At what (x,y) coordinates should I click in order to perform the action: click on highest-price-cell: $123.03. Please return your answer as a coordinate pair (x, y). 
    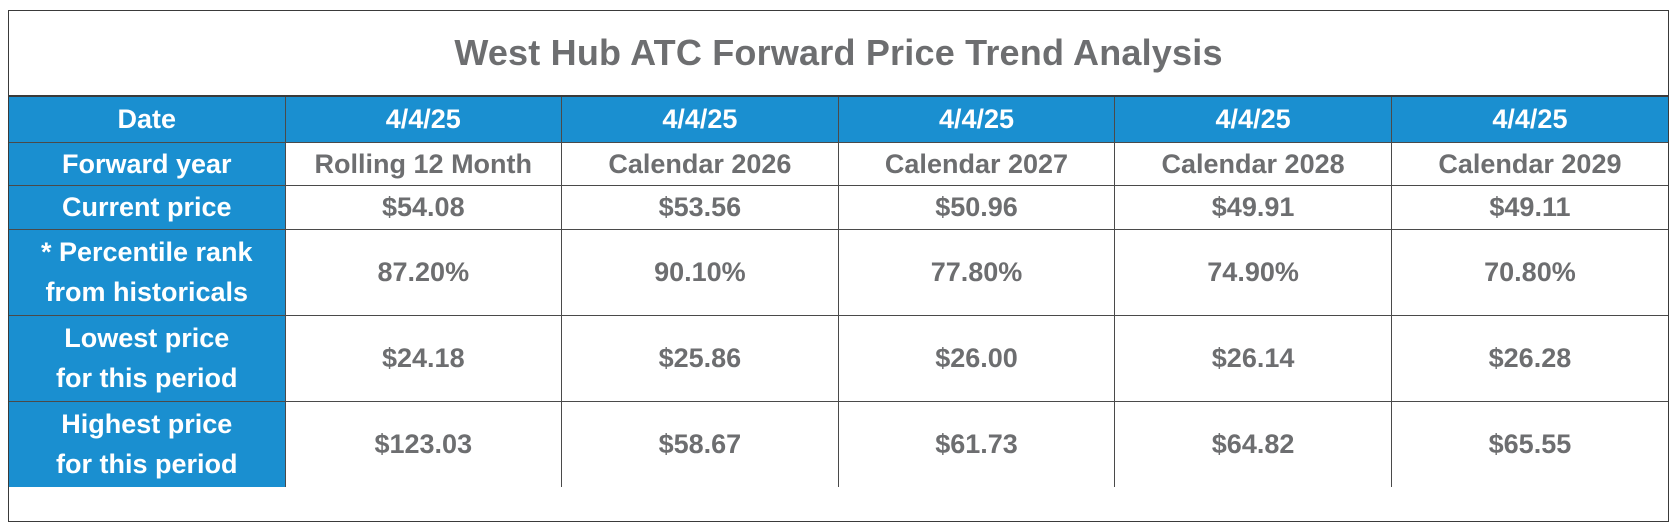
    Looking at the image, I should click on (423, 443).